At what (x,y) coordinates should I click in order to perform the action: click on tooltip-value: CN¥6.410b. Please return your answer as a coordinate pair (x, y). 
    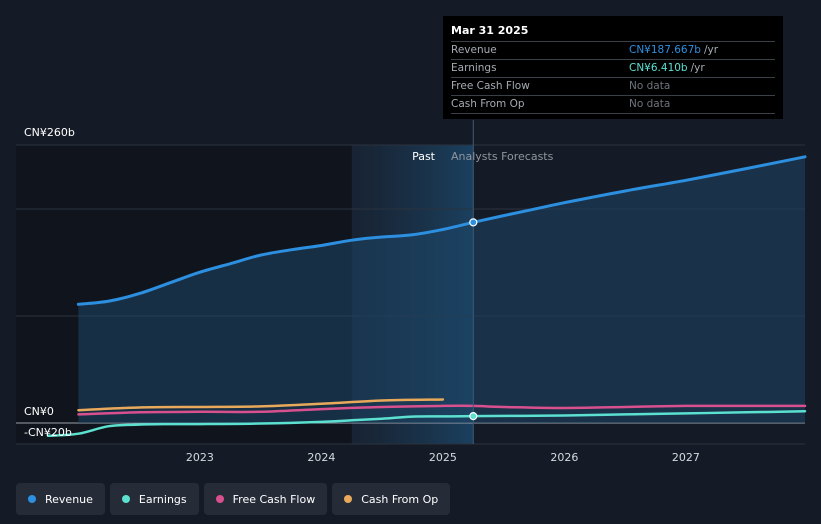
    Looking at the image, I should click on (658, 68).